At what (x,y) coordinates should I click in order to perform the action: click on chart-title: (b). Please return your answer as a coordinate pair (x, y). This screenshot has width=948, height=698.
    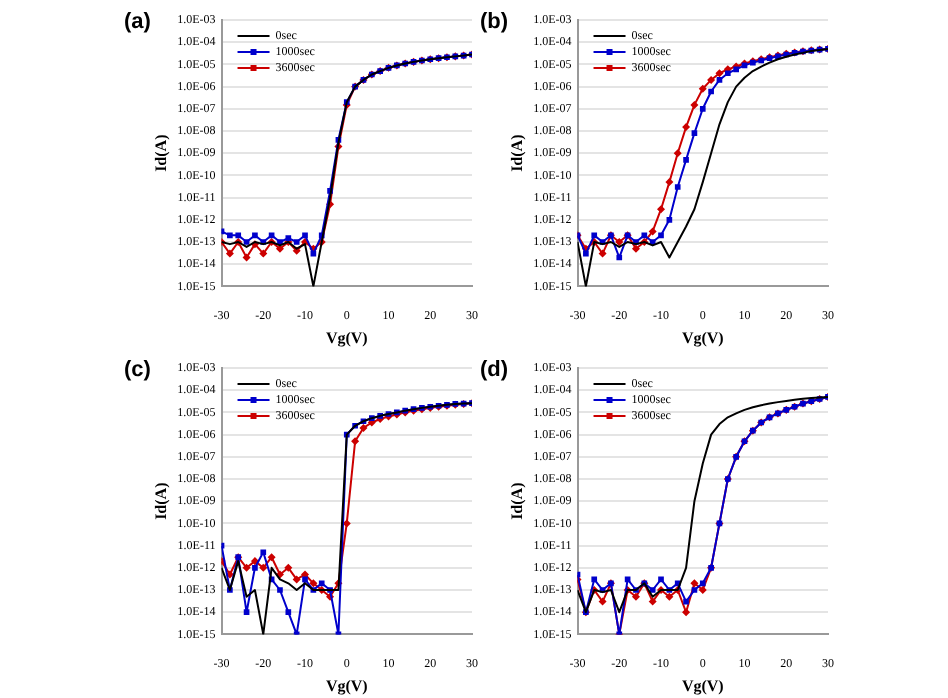
    Looking at the image, I should click on (494, 22).